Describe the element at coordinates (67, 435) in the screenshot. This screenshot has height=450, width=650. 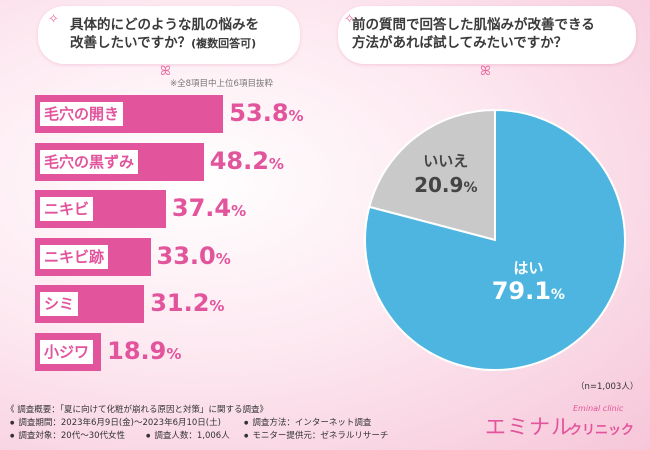
I see `survey-target: 調査対象：20代～30代女性` at that location.